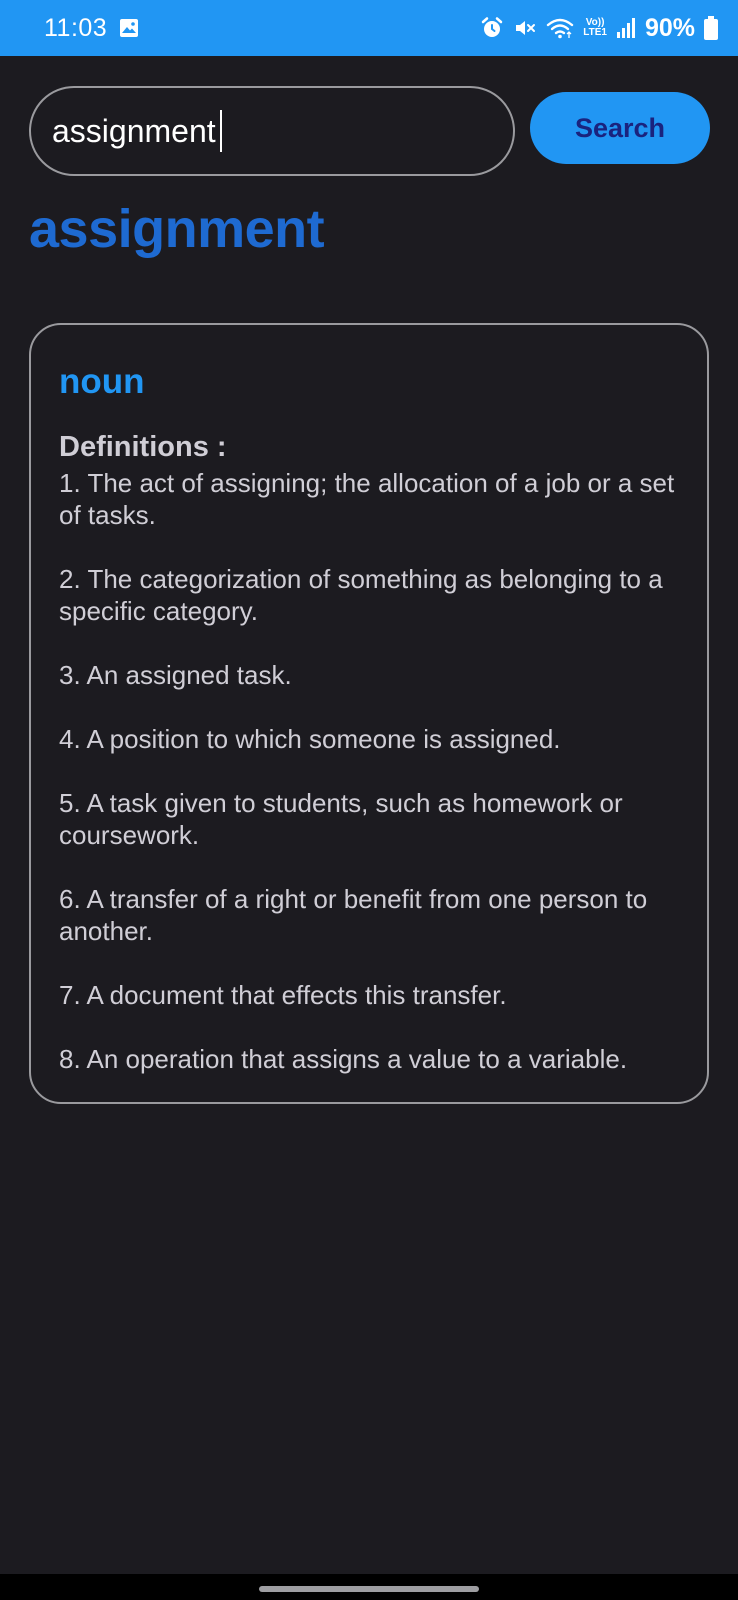 The height and width of the screenshot is (1600, 738). Describe the element at coordinates (134, 130) in the screenshot. I see `search-input-value: assignment` at that location.